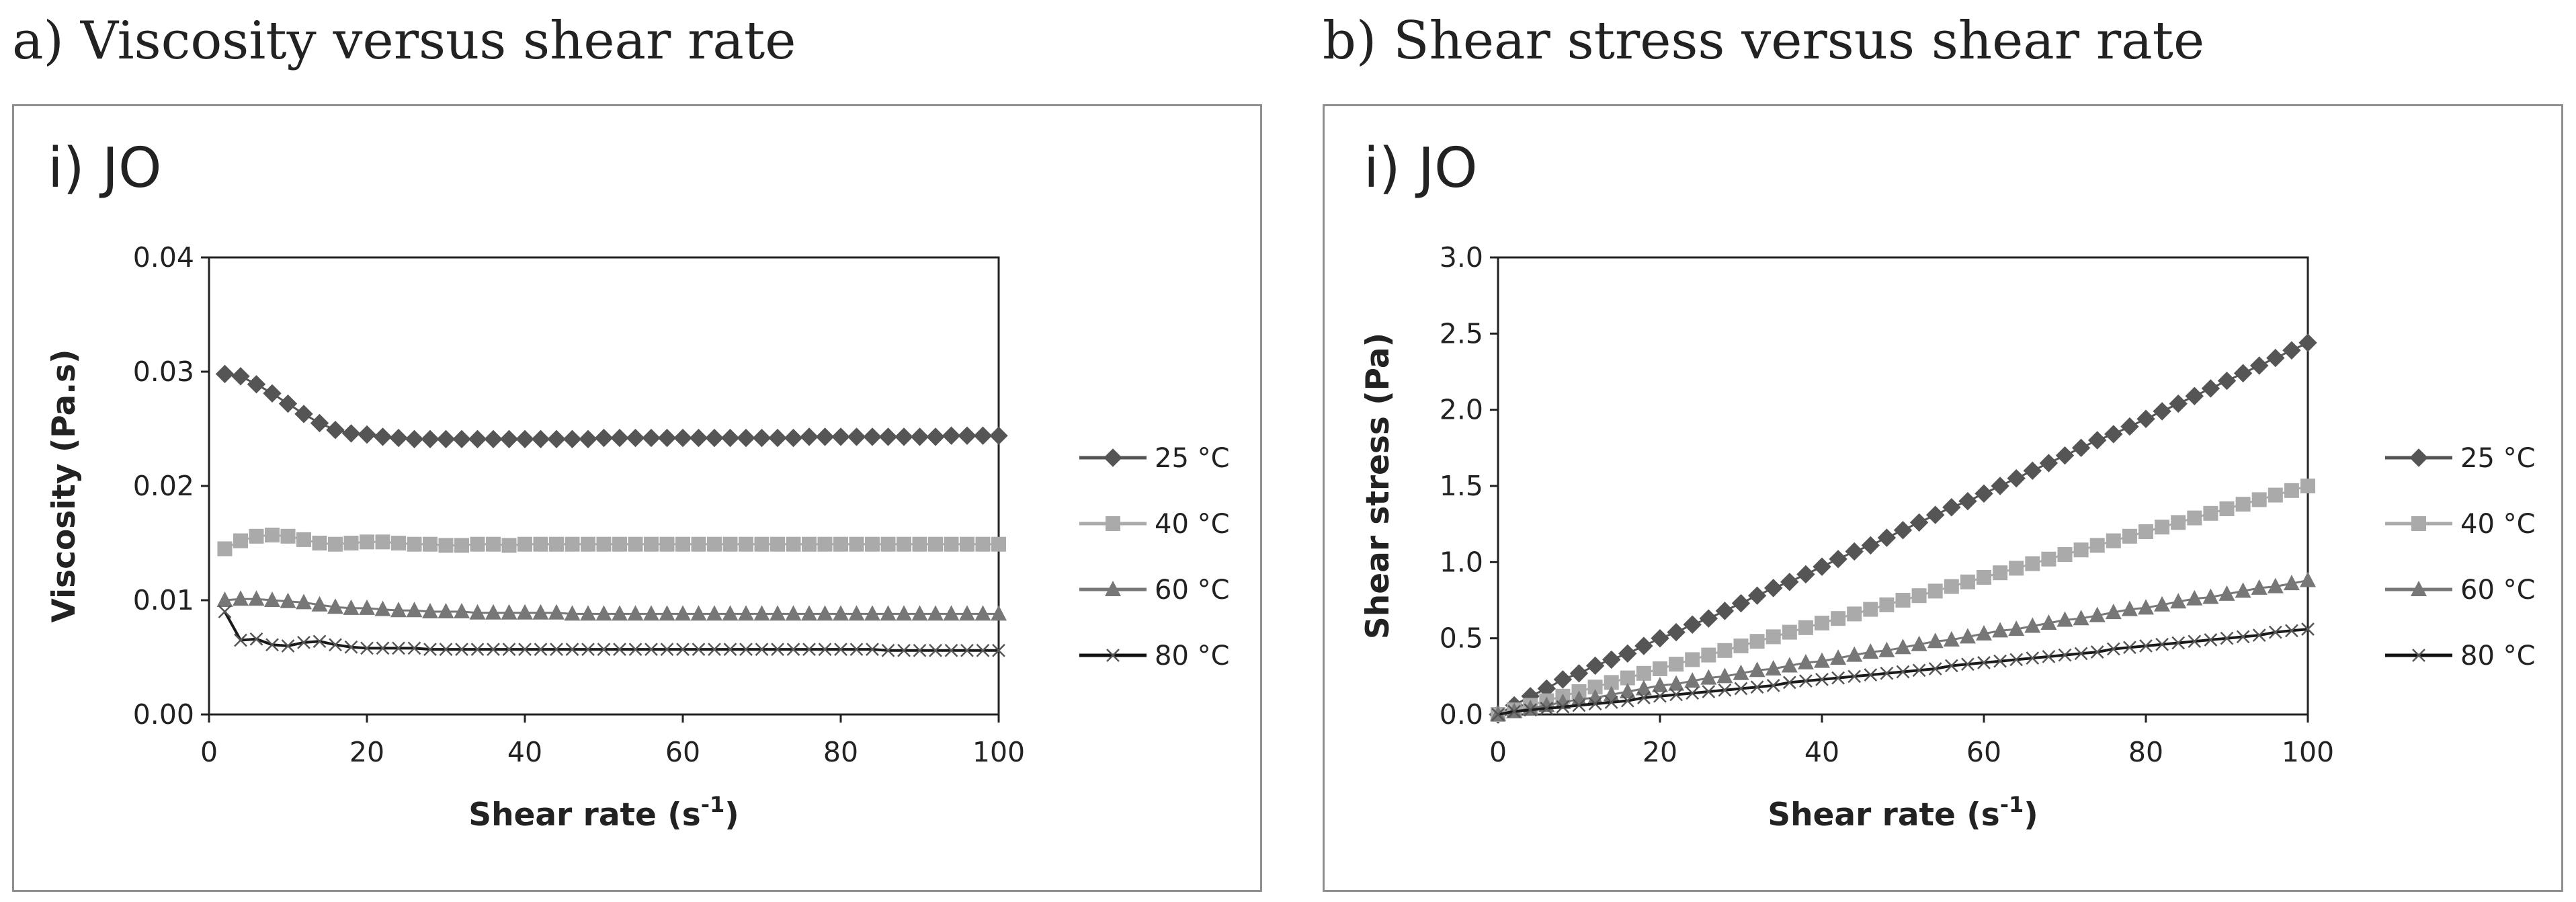 This screenshot has width=2576, height=902. I want to click on legend-entry: 80 °C, so click(1154, 656).